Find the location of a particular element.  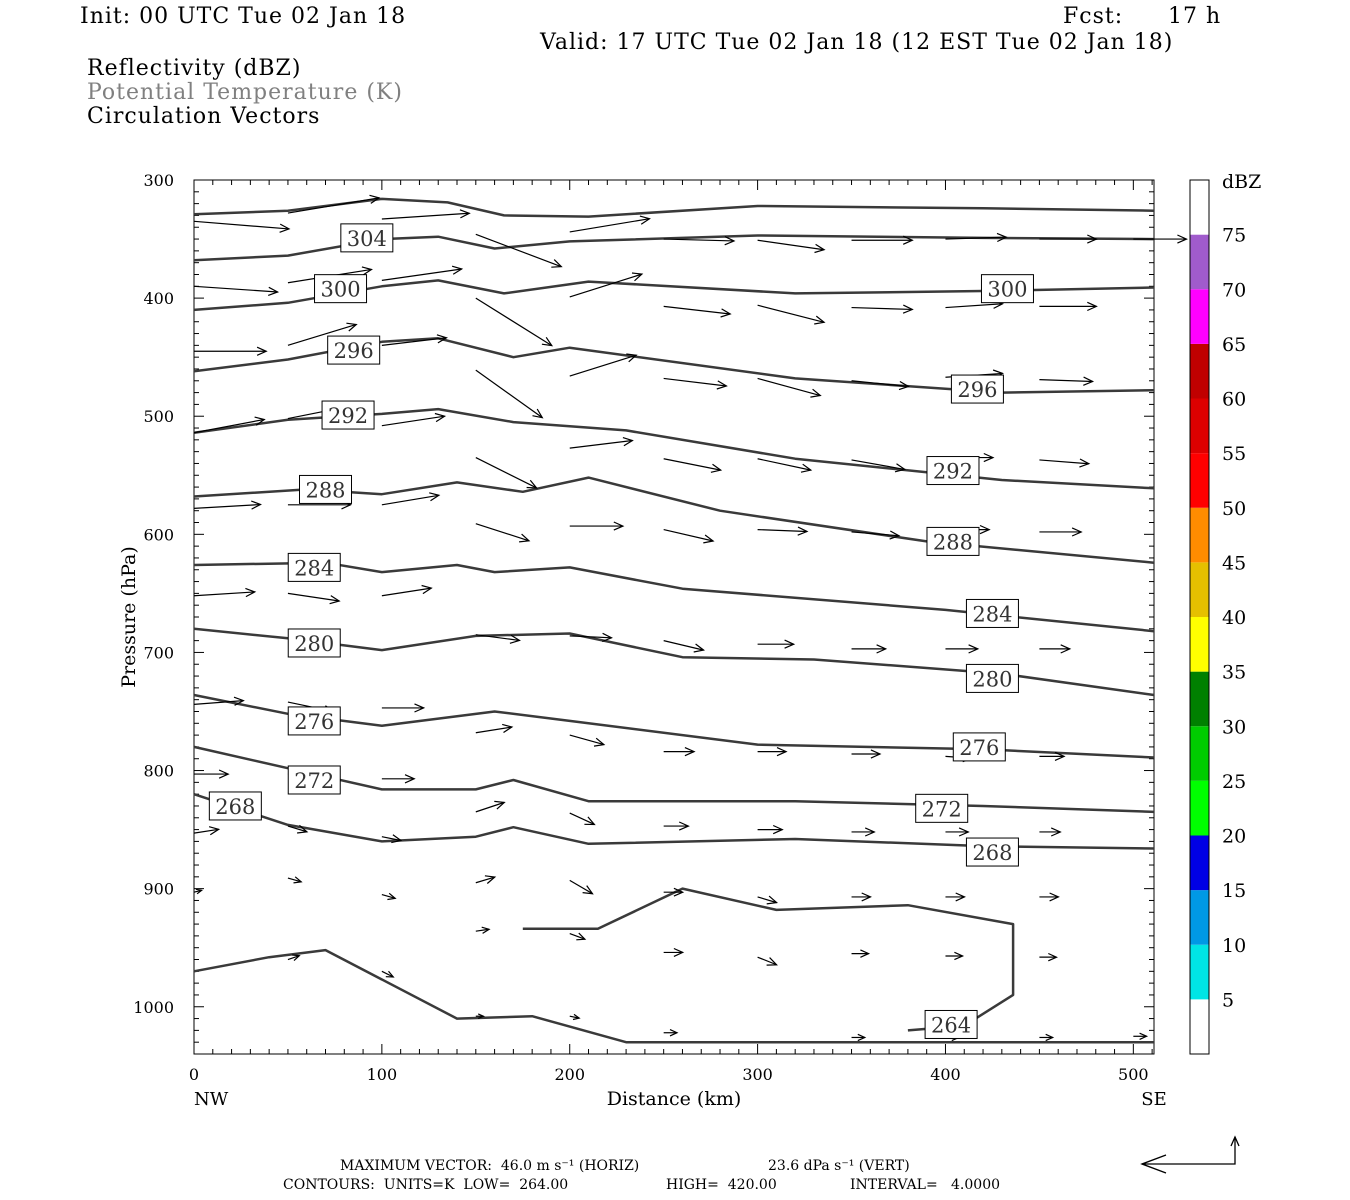

x-tick-label: 0 is located at coordinates (194, 1074).